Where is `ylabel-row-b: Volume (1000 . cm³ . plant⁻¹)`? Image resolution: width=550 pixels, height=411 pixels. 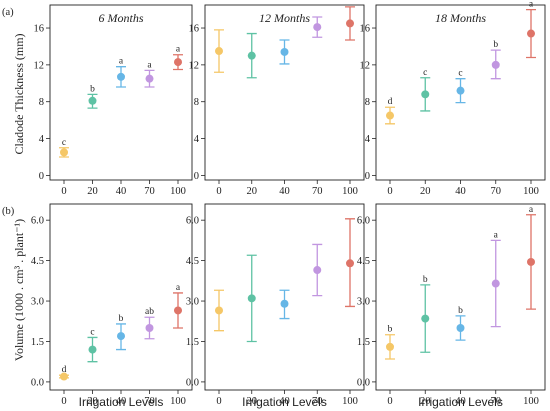 ylabel-row-b: Volume (1000 . cm³ . plant⁻¹) is located at coordinates (19, 290).